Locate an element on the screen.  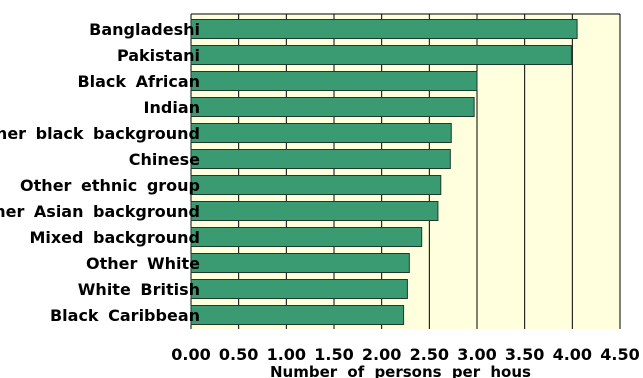
category-label: Other black background is located at coordinates (100, 133).